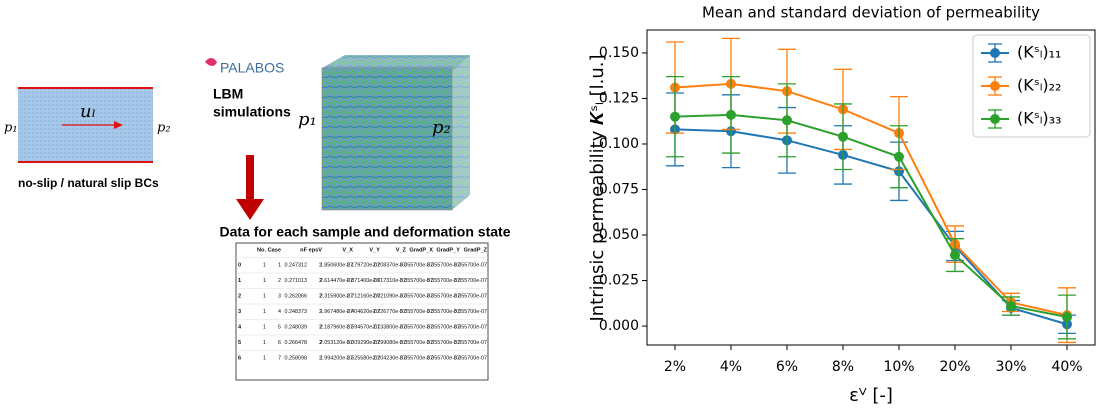 The width and height of the screenshot is (1108, 412). I want to click on table-cell: 2.712160e-07, so click(363, 296).